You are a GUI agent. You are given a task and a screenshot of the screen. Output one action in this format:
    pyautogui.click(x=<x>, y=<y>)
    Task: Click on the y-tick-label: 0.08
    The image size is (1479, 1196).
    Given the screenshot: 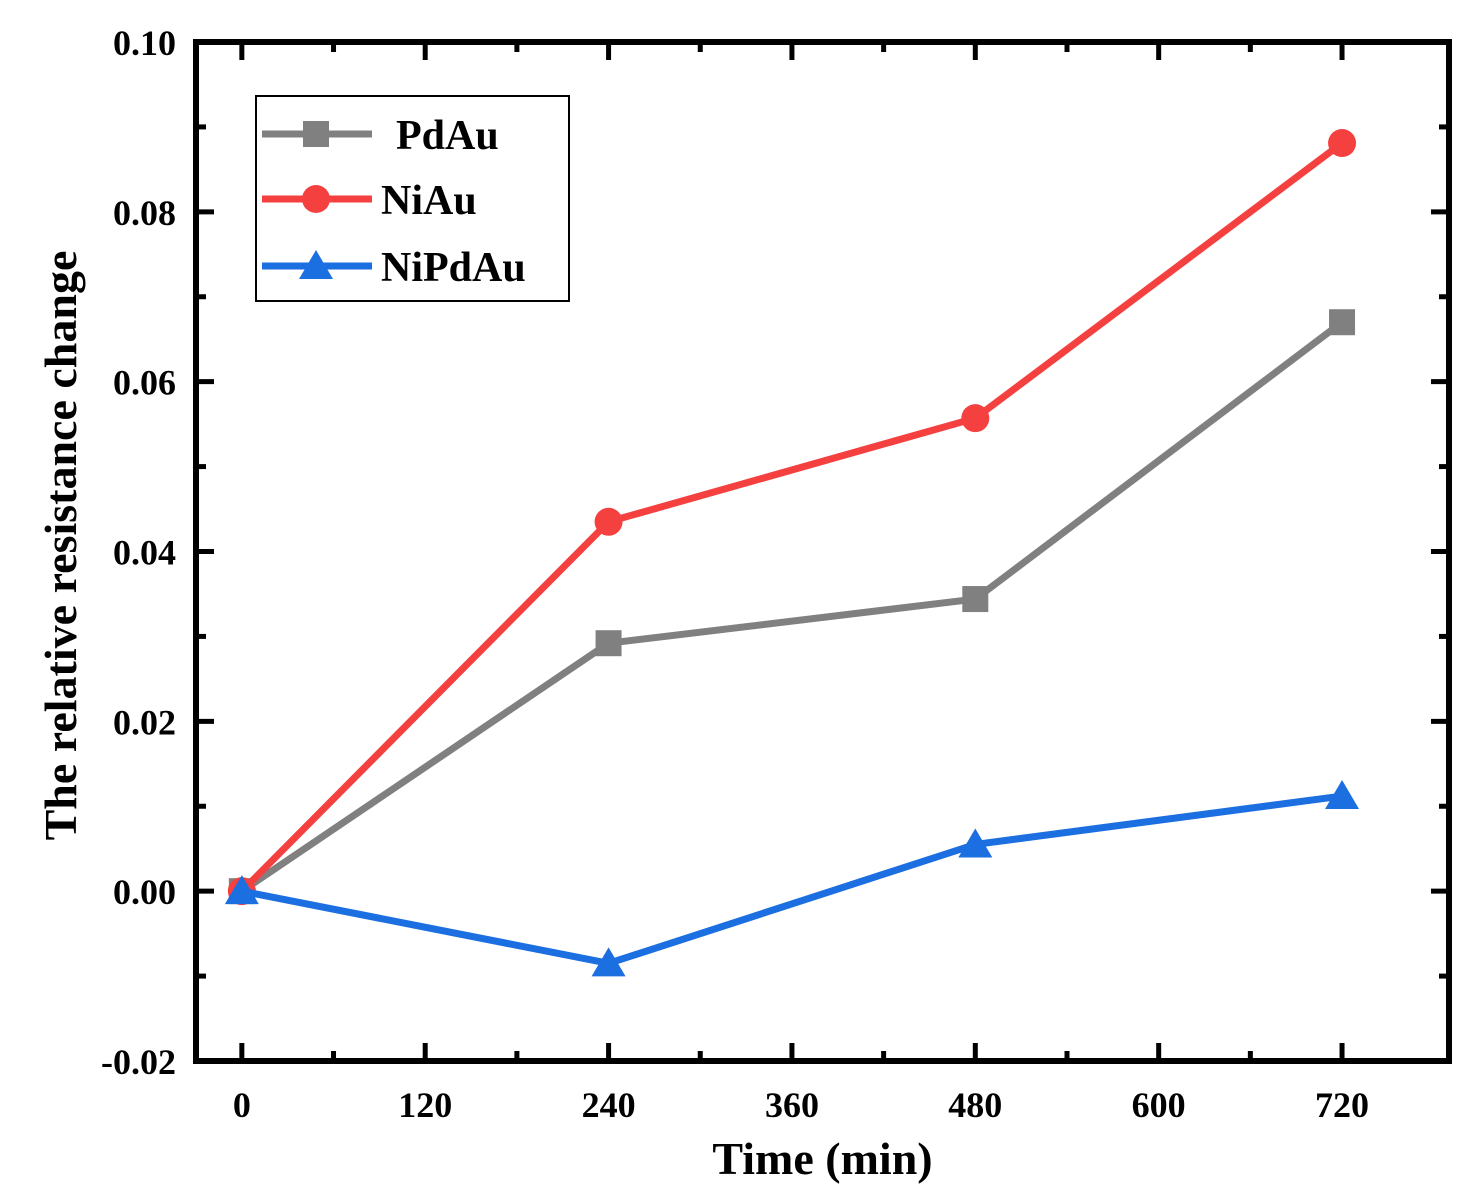 What is the action you would take?
    pyautogui.click(x=144, y=213)
    